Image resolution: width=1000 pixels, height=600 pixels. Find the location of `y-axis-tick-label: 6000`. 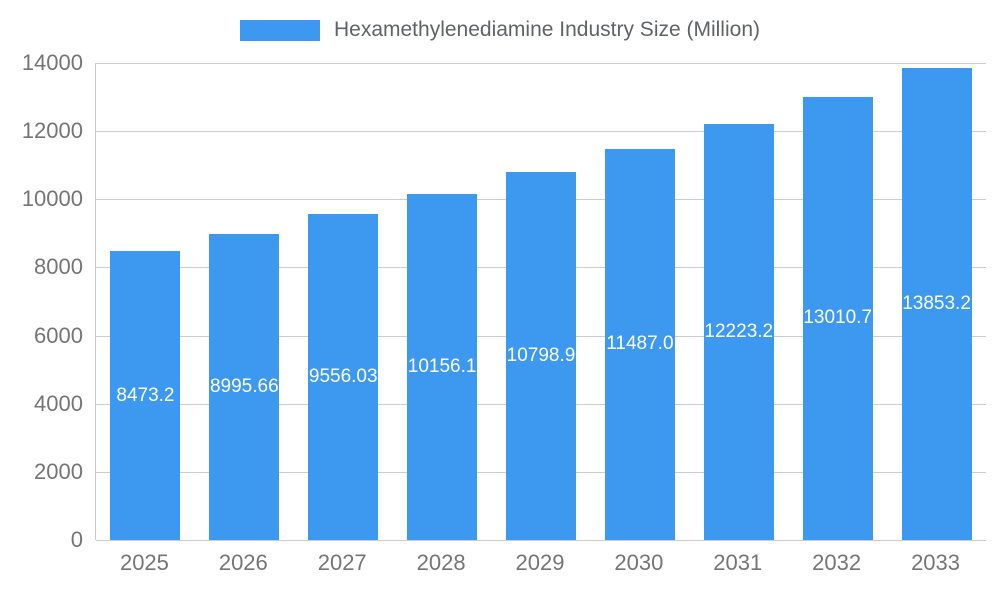

y-axis-tick-label: 6000 is located at coordinates (58, 335).